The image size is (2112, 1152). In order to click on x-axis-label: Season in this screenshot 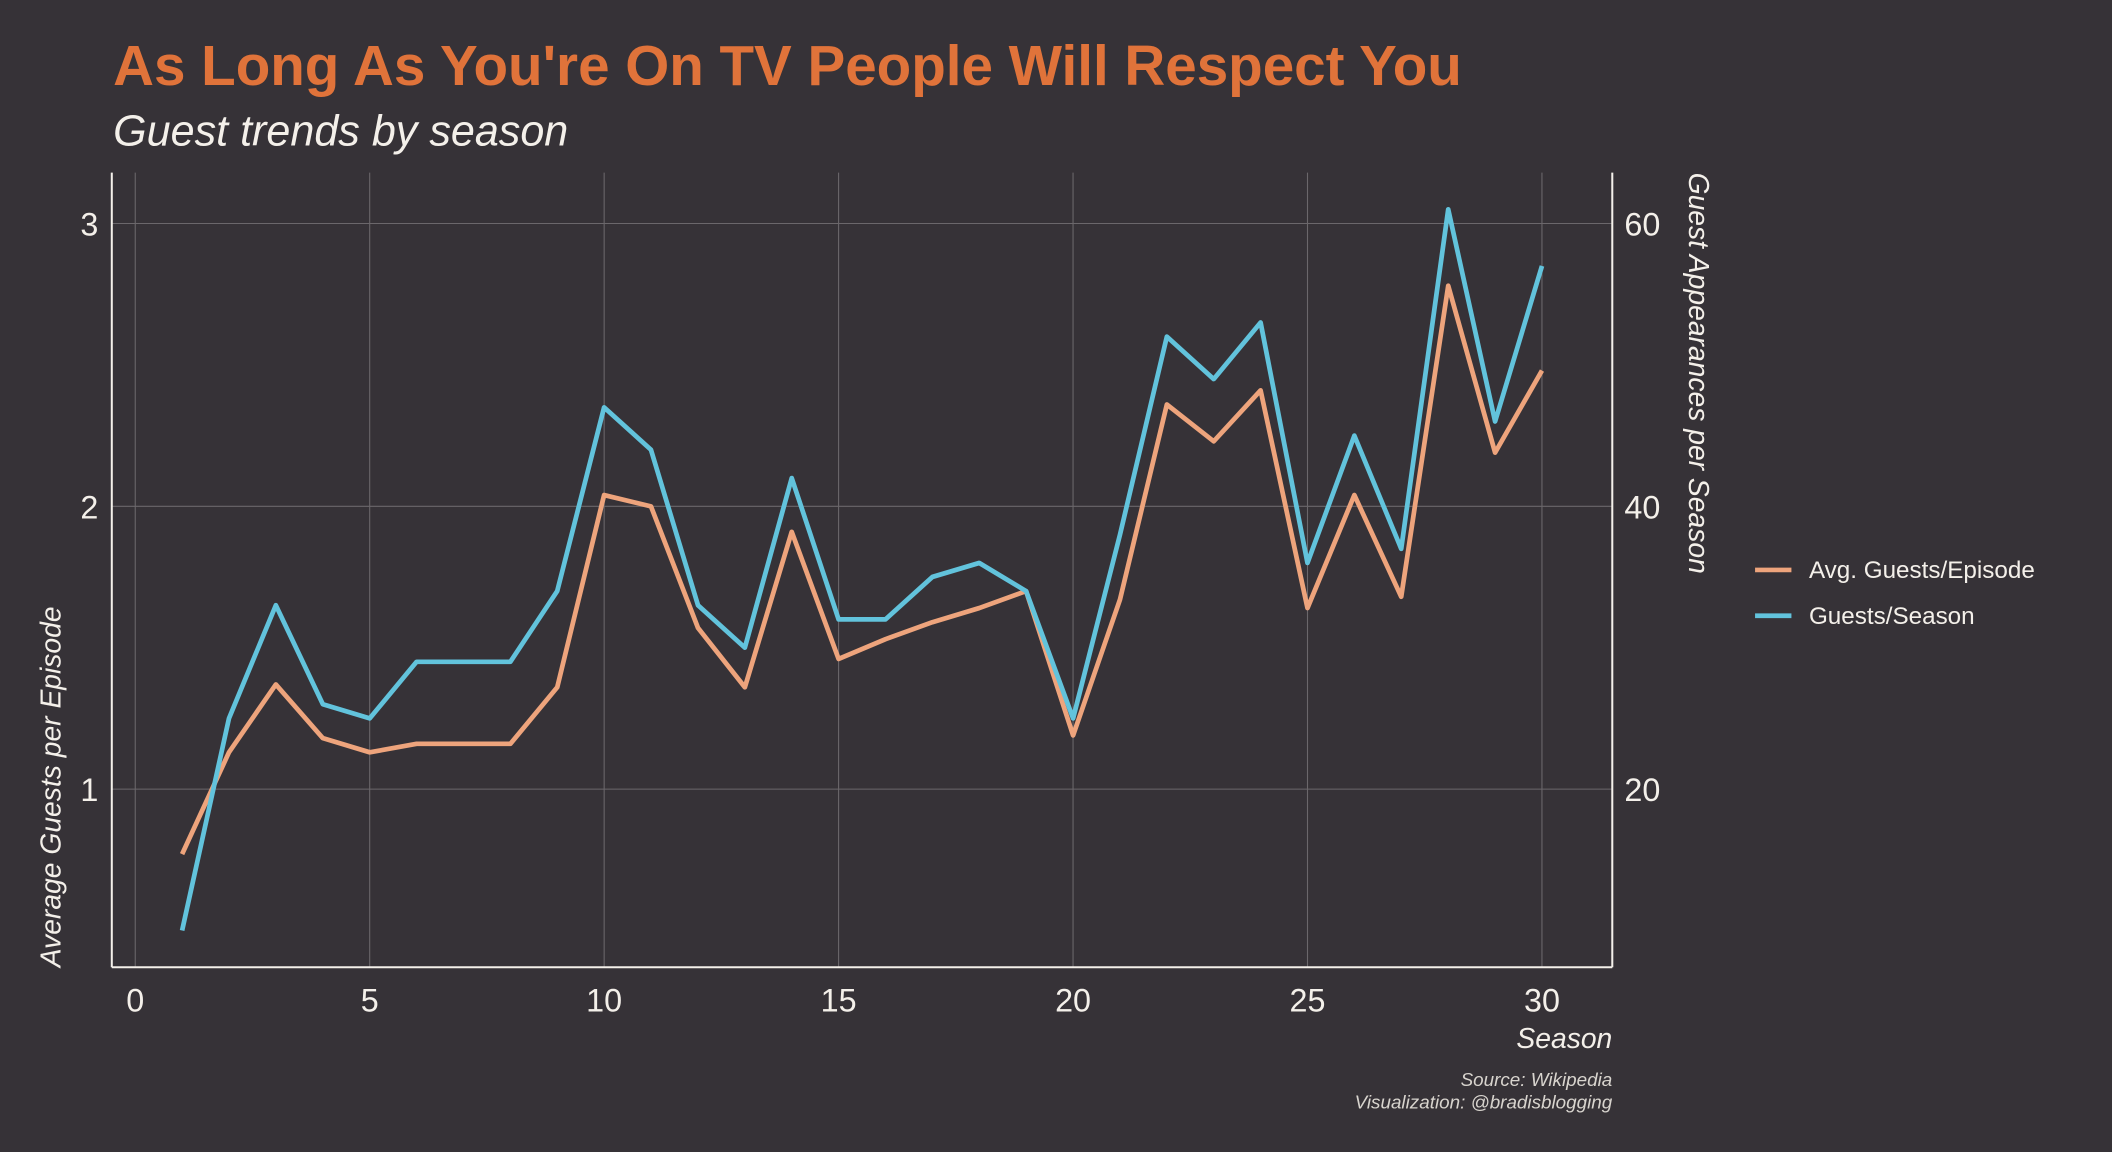, I will do `click(1564, 1038)`.